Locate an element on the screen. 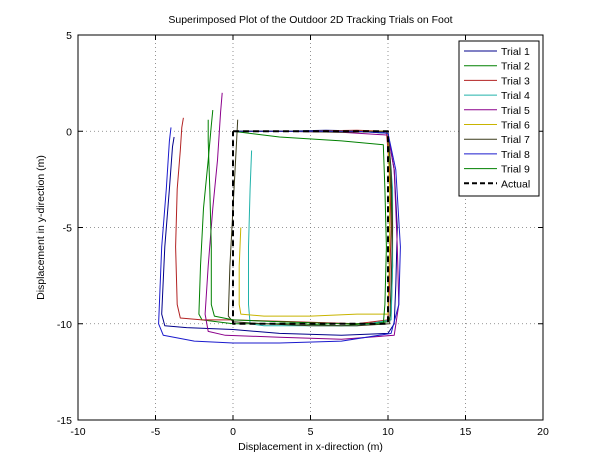 The image size is (602, 474). legend-label: Trial 6 is located at coordinates (515, 126).